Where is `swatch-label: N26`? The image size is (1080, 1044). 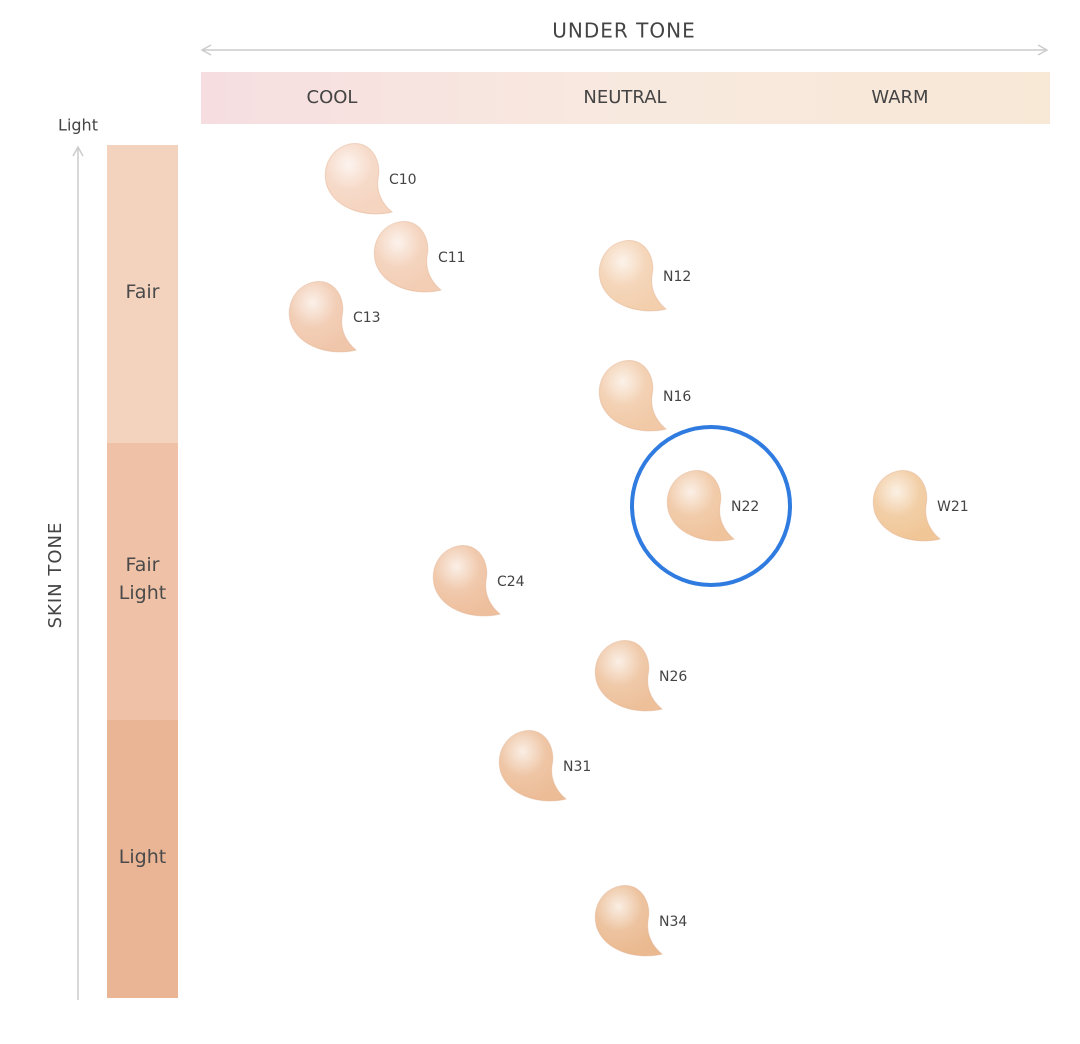 swatch-label: N26 is located at coordinates (673, 677).